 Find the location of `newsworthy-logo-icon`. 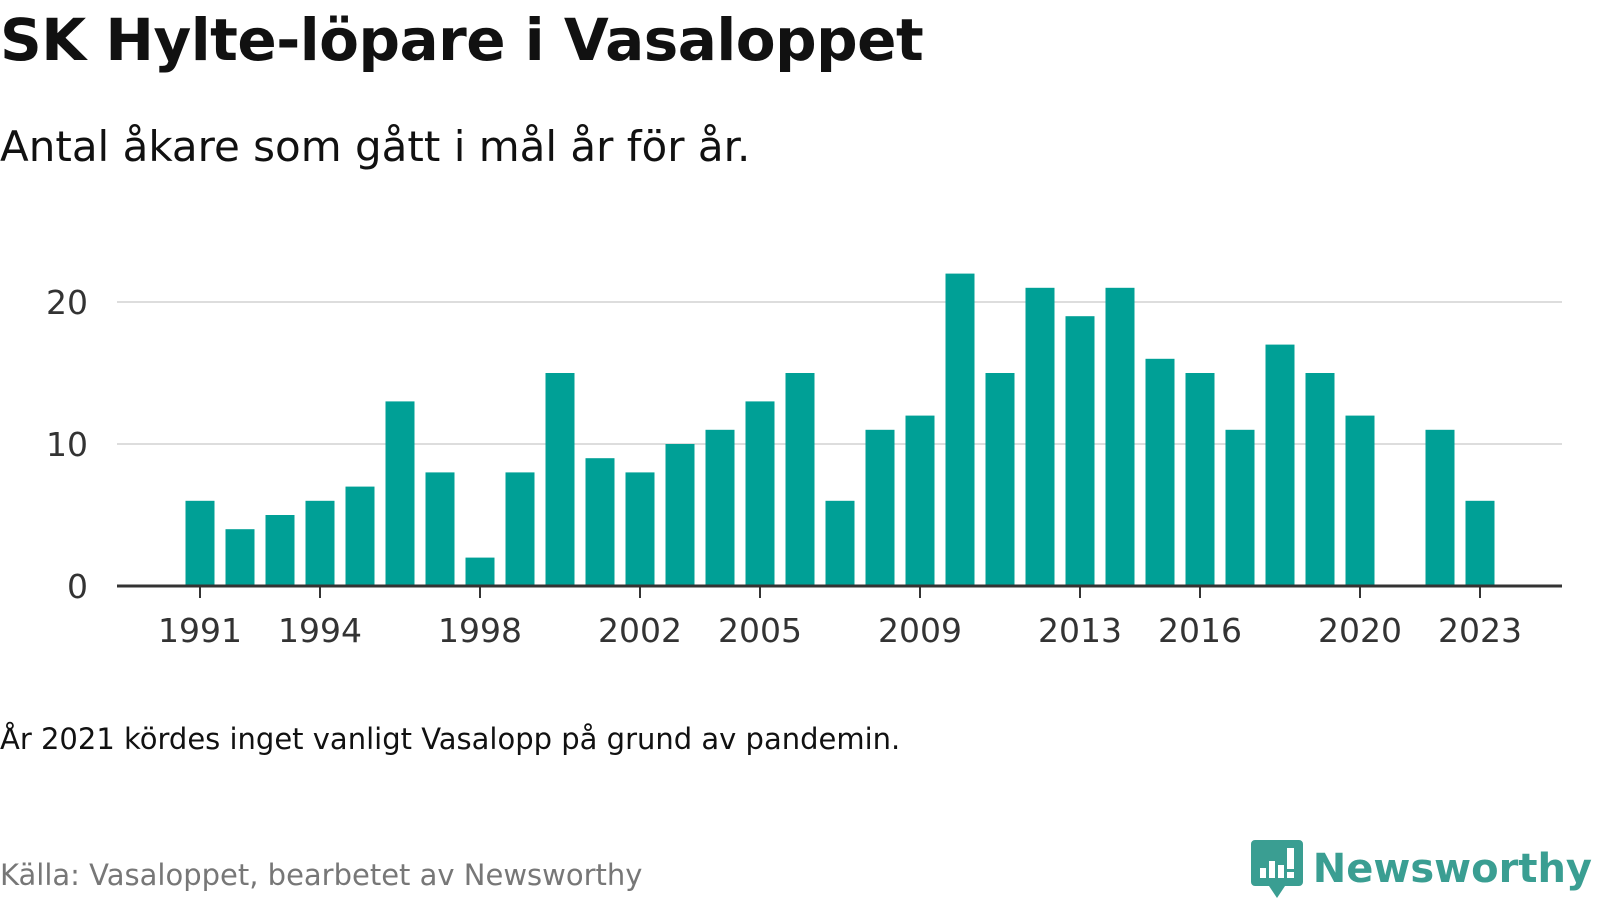

newsworthy-logo-icon is located at coordinates (1276, 869).